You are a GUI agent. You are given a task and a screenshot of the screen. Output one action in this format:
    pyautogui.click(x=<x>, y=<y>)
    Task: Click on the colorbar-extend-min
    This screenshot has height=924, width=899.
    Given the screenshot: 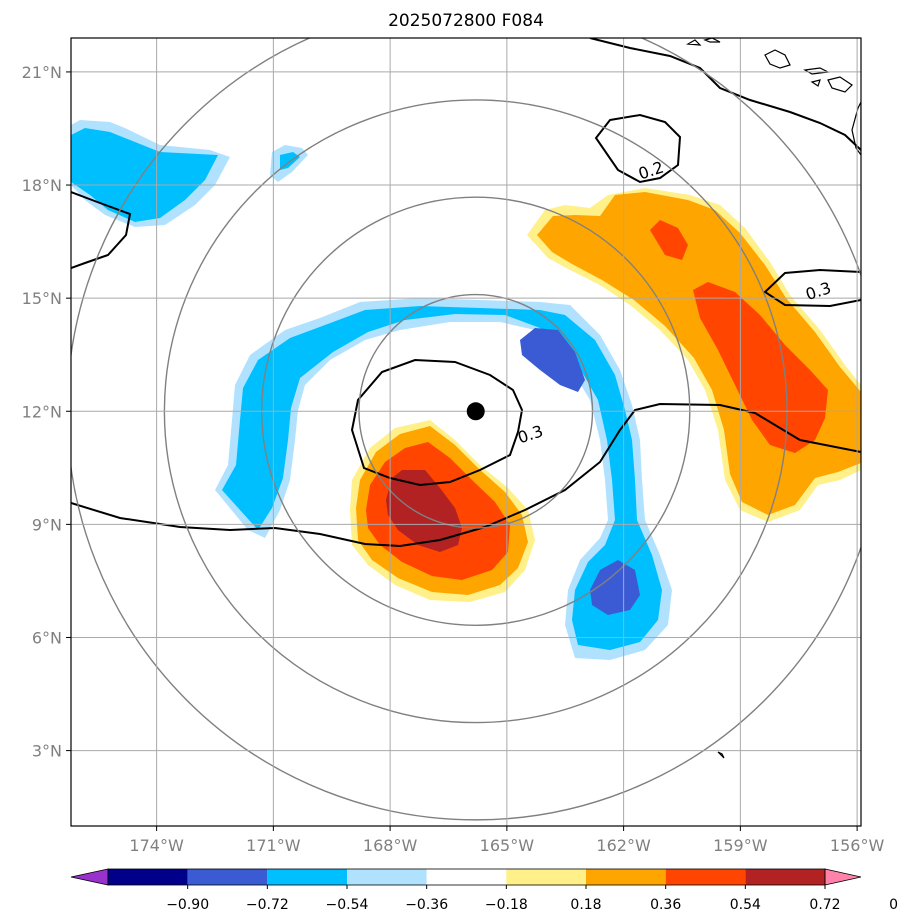 What is the action you would take?
    pyautogui.click(x=89, y=877)
    